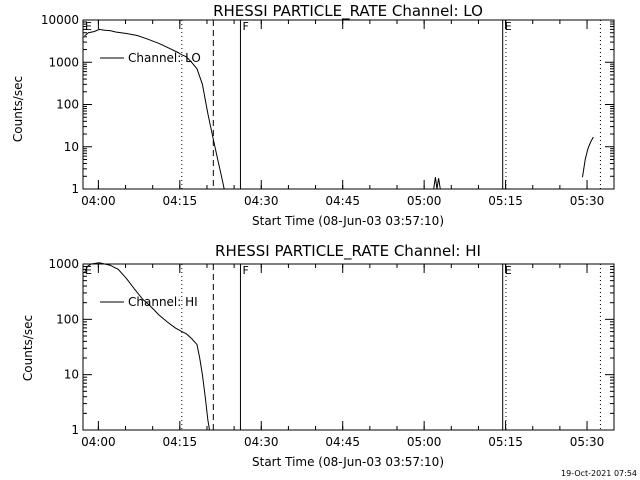  Describe the element at coordinates (587, 201) in the screenshot. I see `lo-x-tick-label-05-30: 05:30` at that location.